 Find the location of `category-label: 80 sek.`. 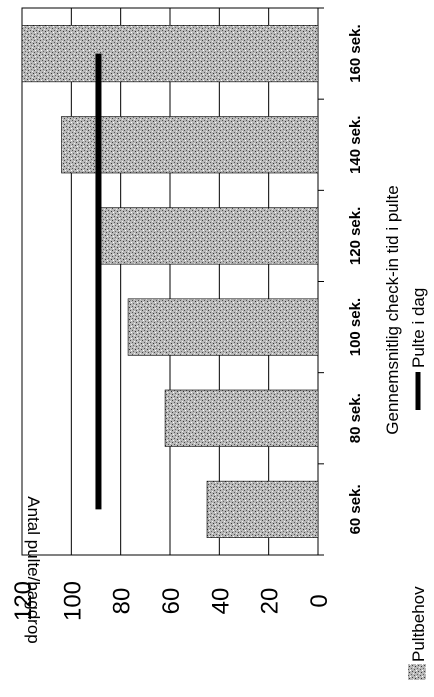

category-label: 80 sek. is located at coordinates (355, 418).